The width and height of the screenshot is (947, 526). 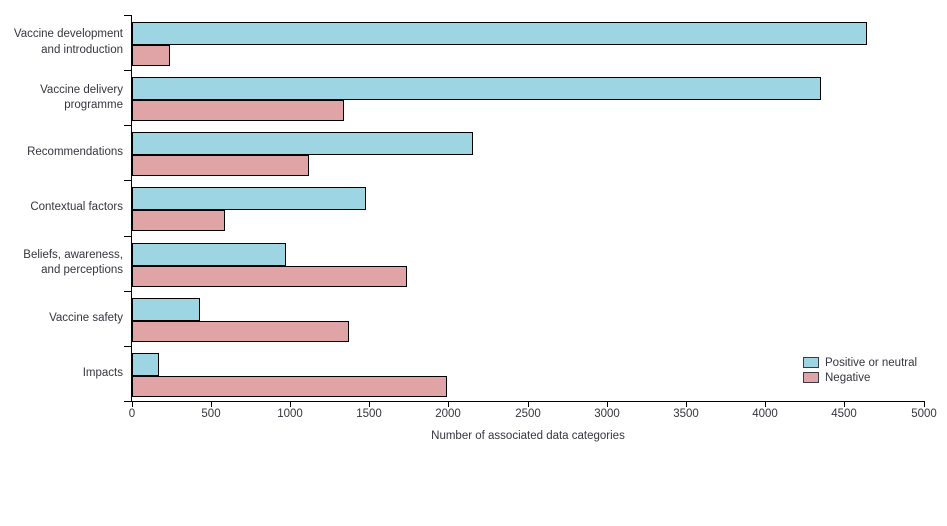 What do you see at coordinates (211, 414) in the screenshot?
I see `x-axis-tick-label: 500` at bounding box center [211, 414].